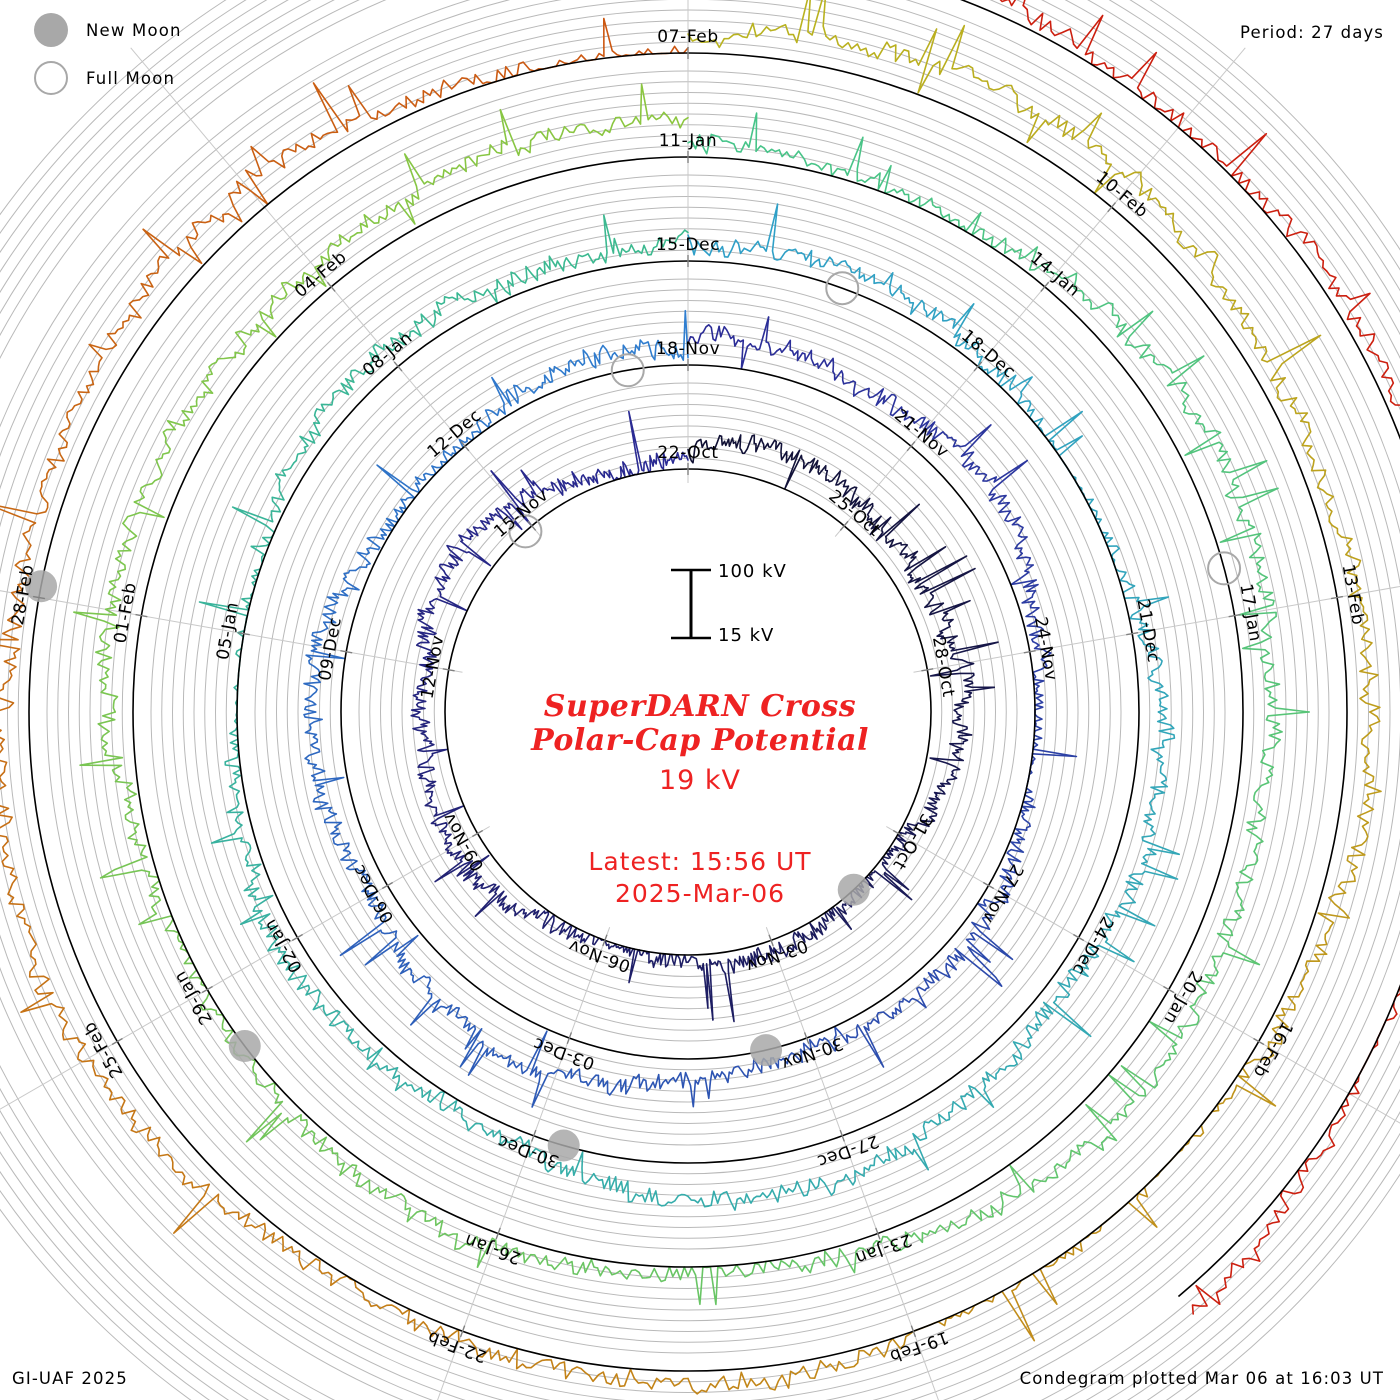  Describe the element at coordinates (746, 635) in the screenshot. I see `scale-bottom-label: 15 kV` at that location.